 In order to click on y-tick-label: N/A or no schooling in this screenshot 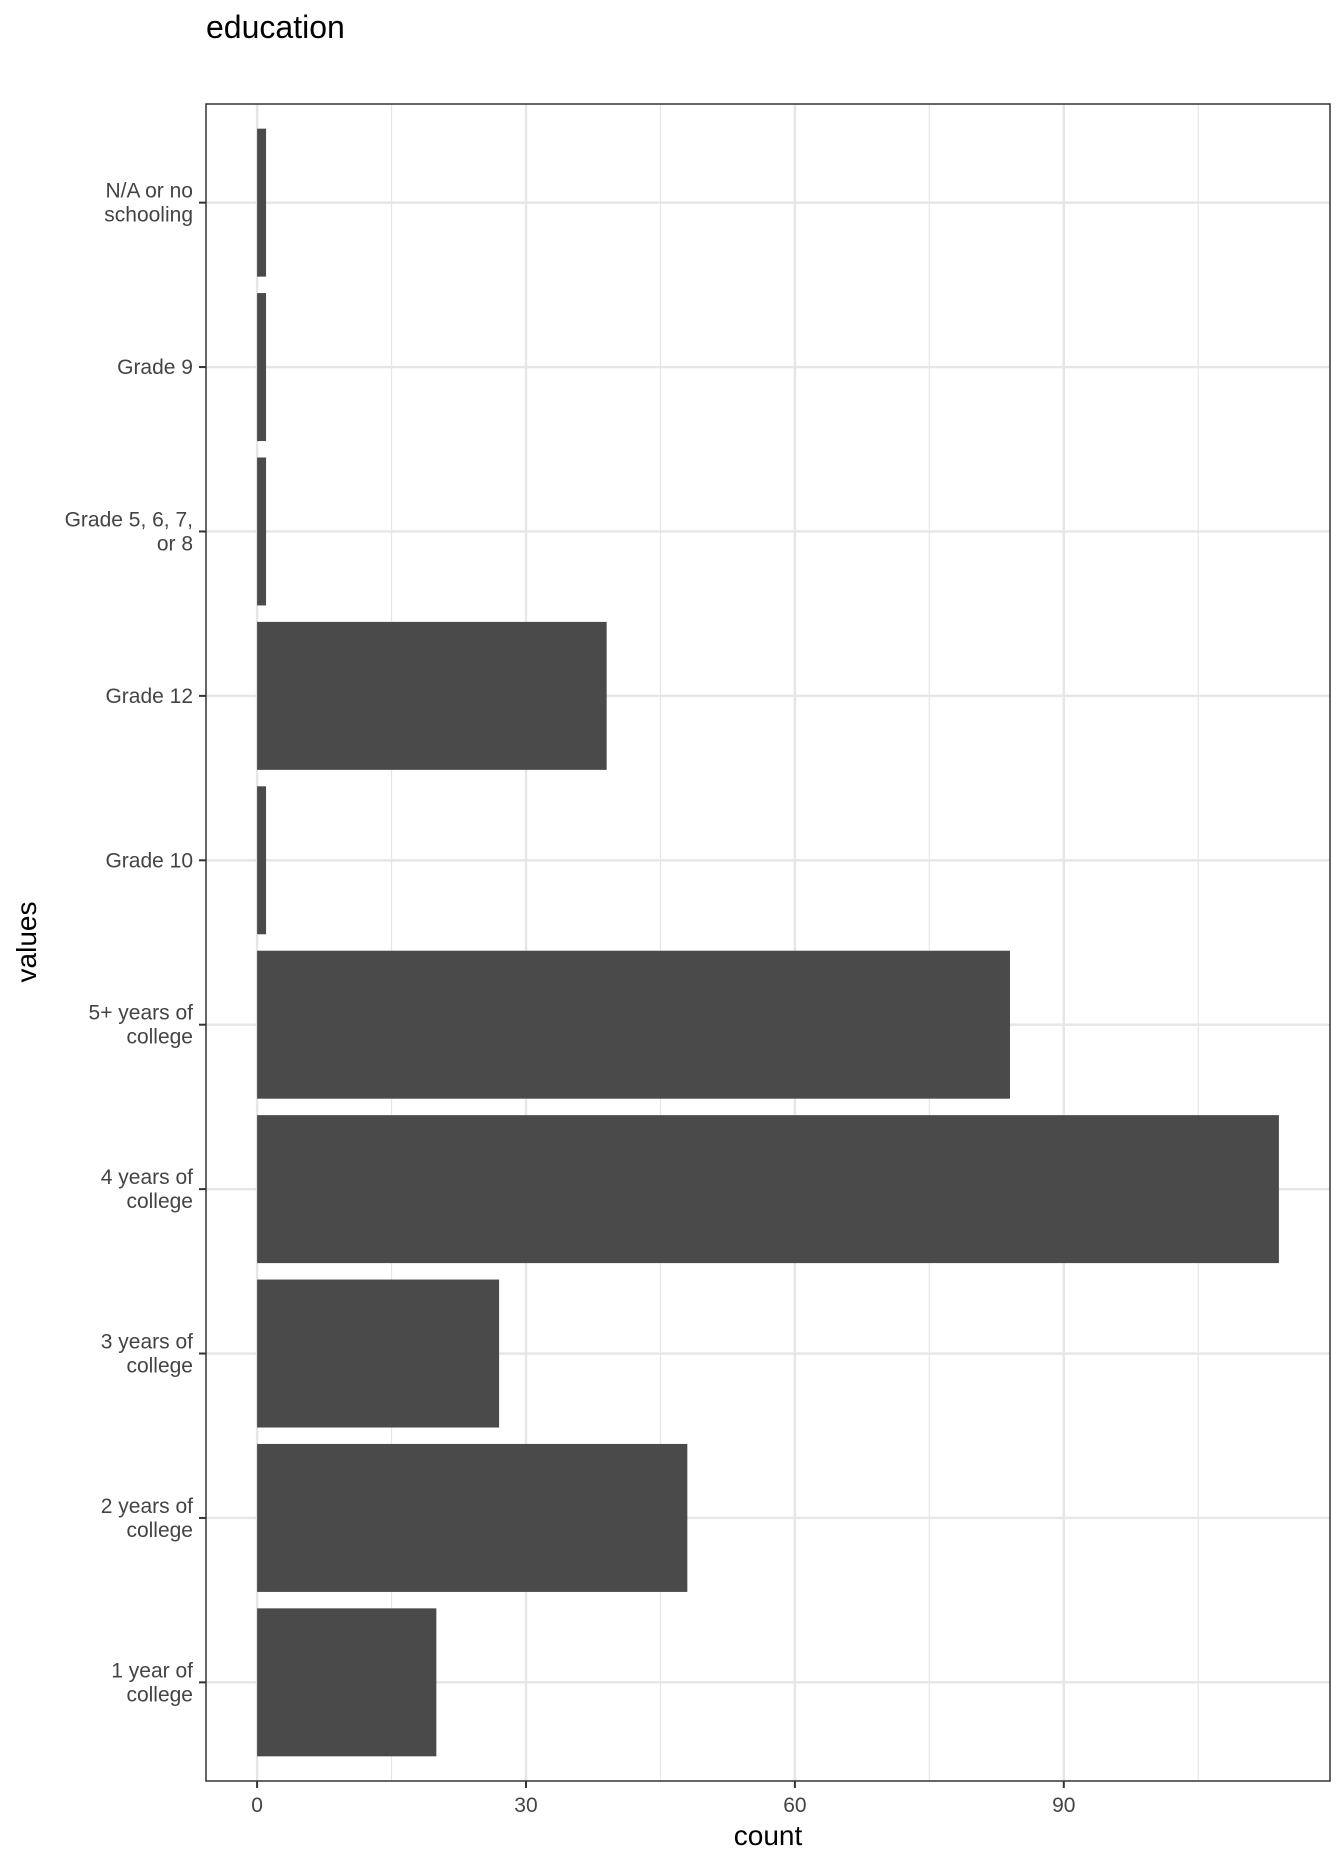, I will do `click(148, 203)`.